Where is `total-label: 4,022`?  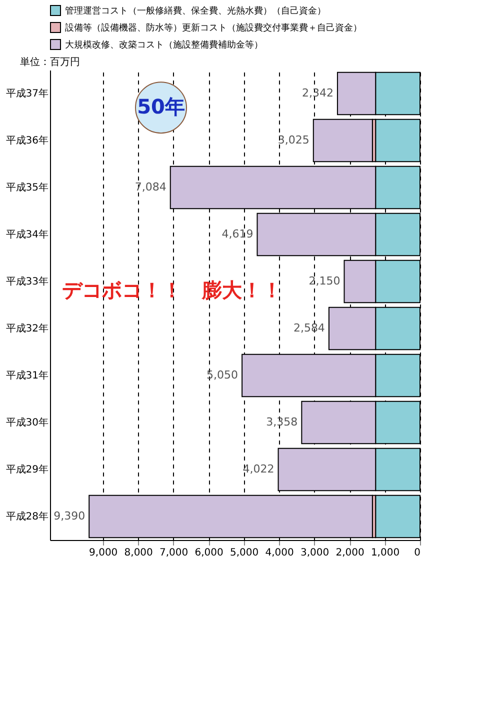 total-label: 4,022 is located at coordinates (258, 469).